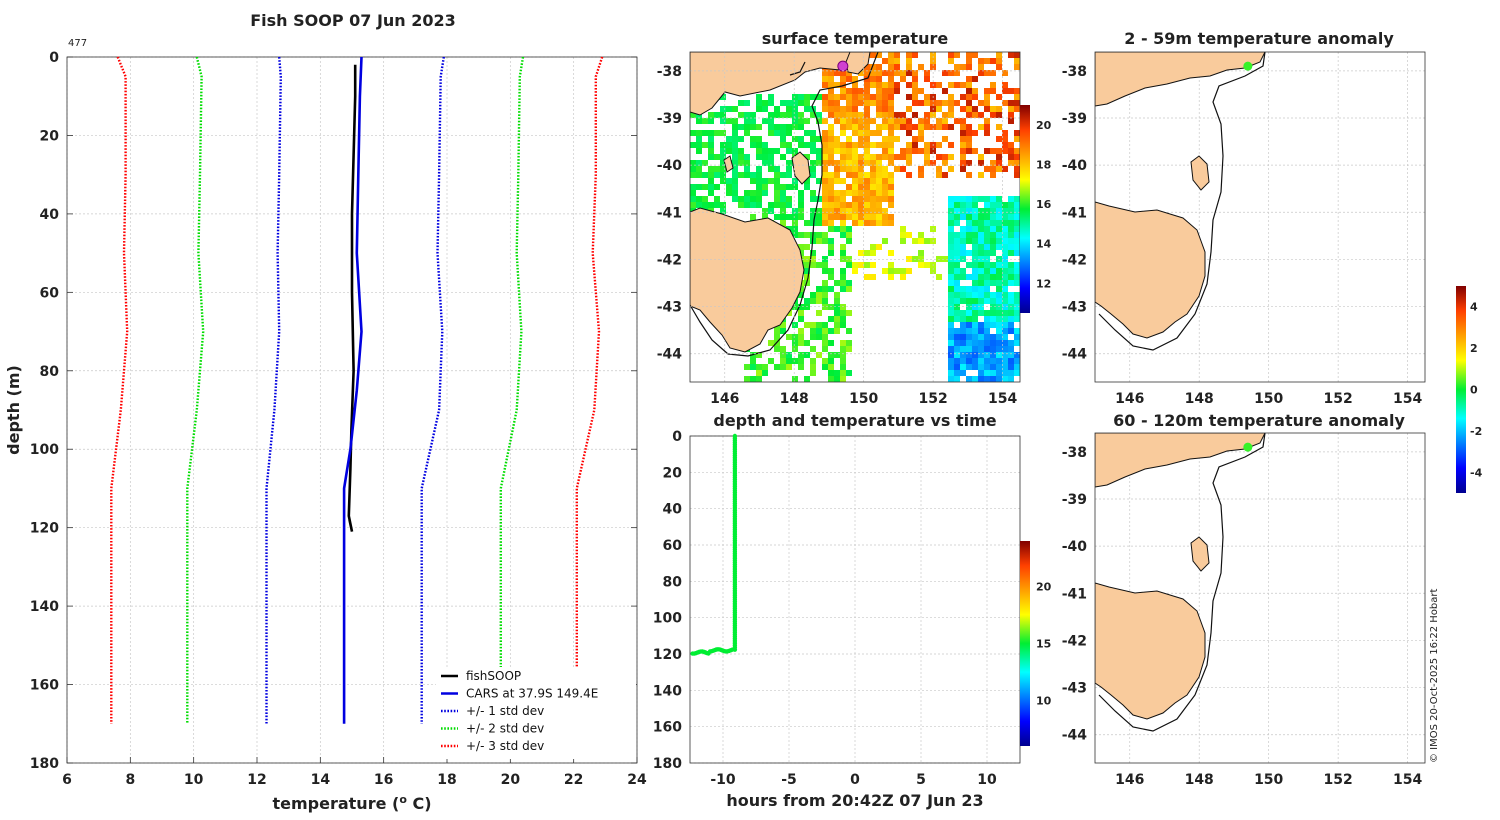 The height and width of the screenshot is (820, 1500). I want to click on timeseries-colorbar-tick-label: 15, so click(1043, 644).